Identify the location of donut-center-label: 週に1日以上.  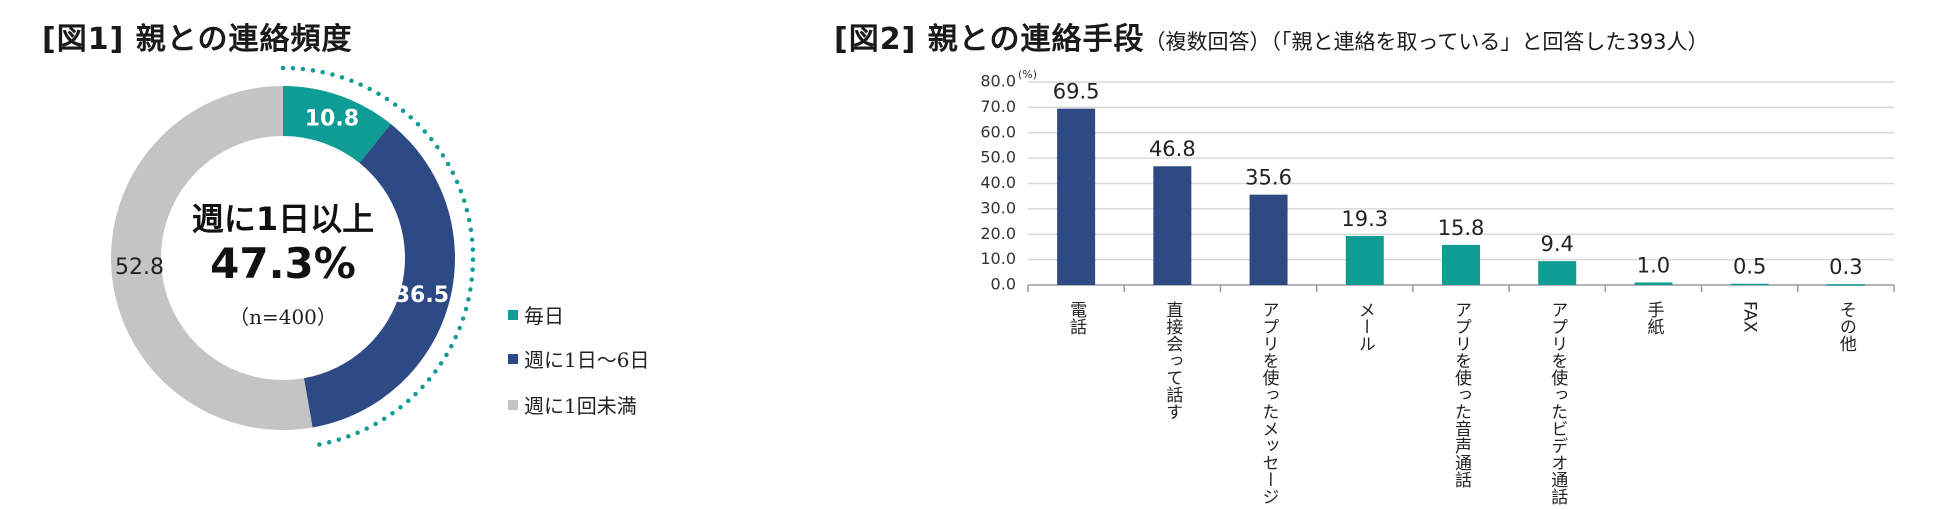
(283, 219).